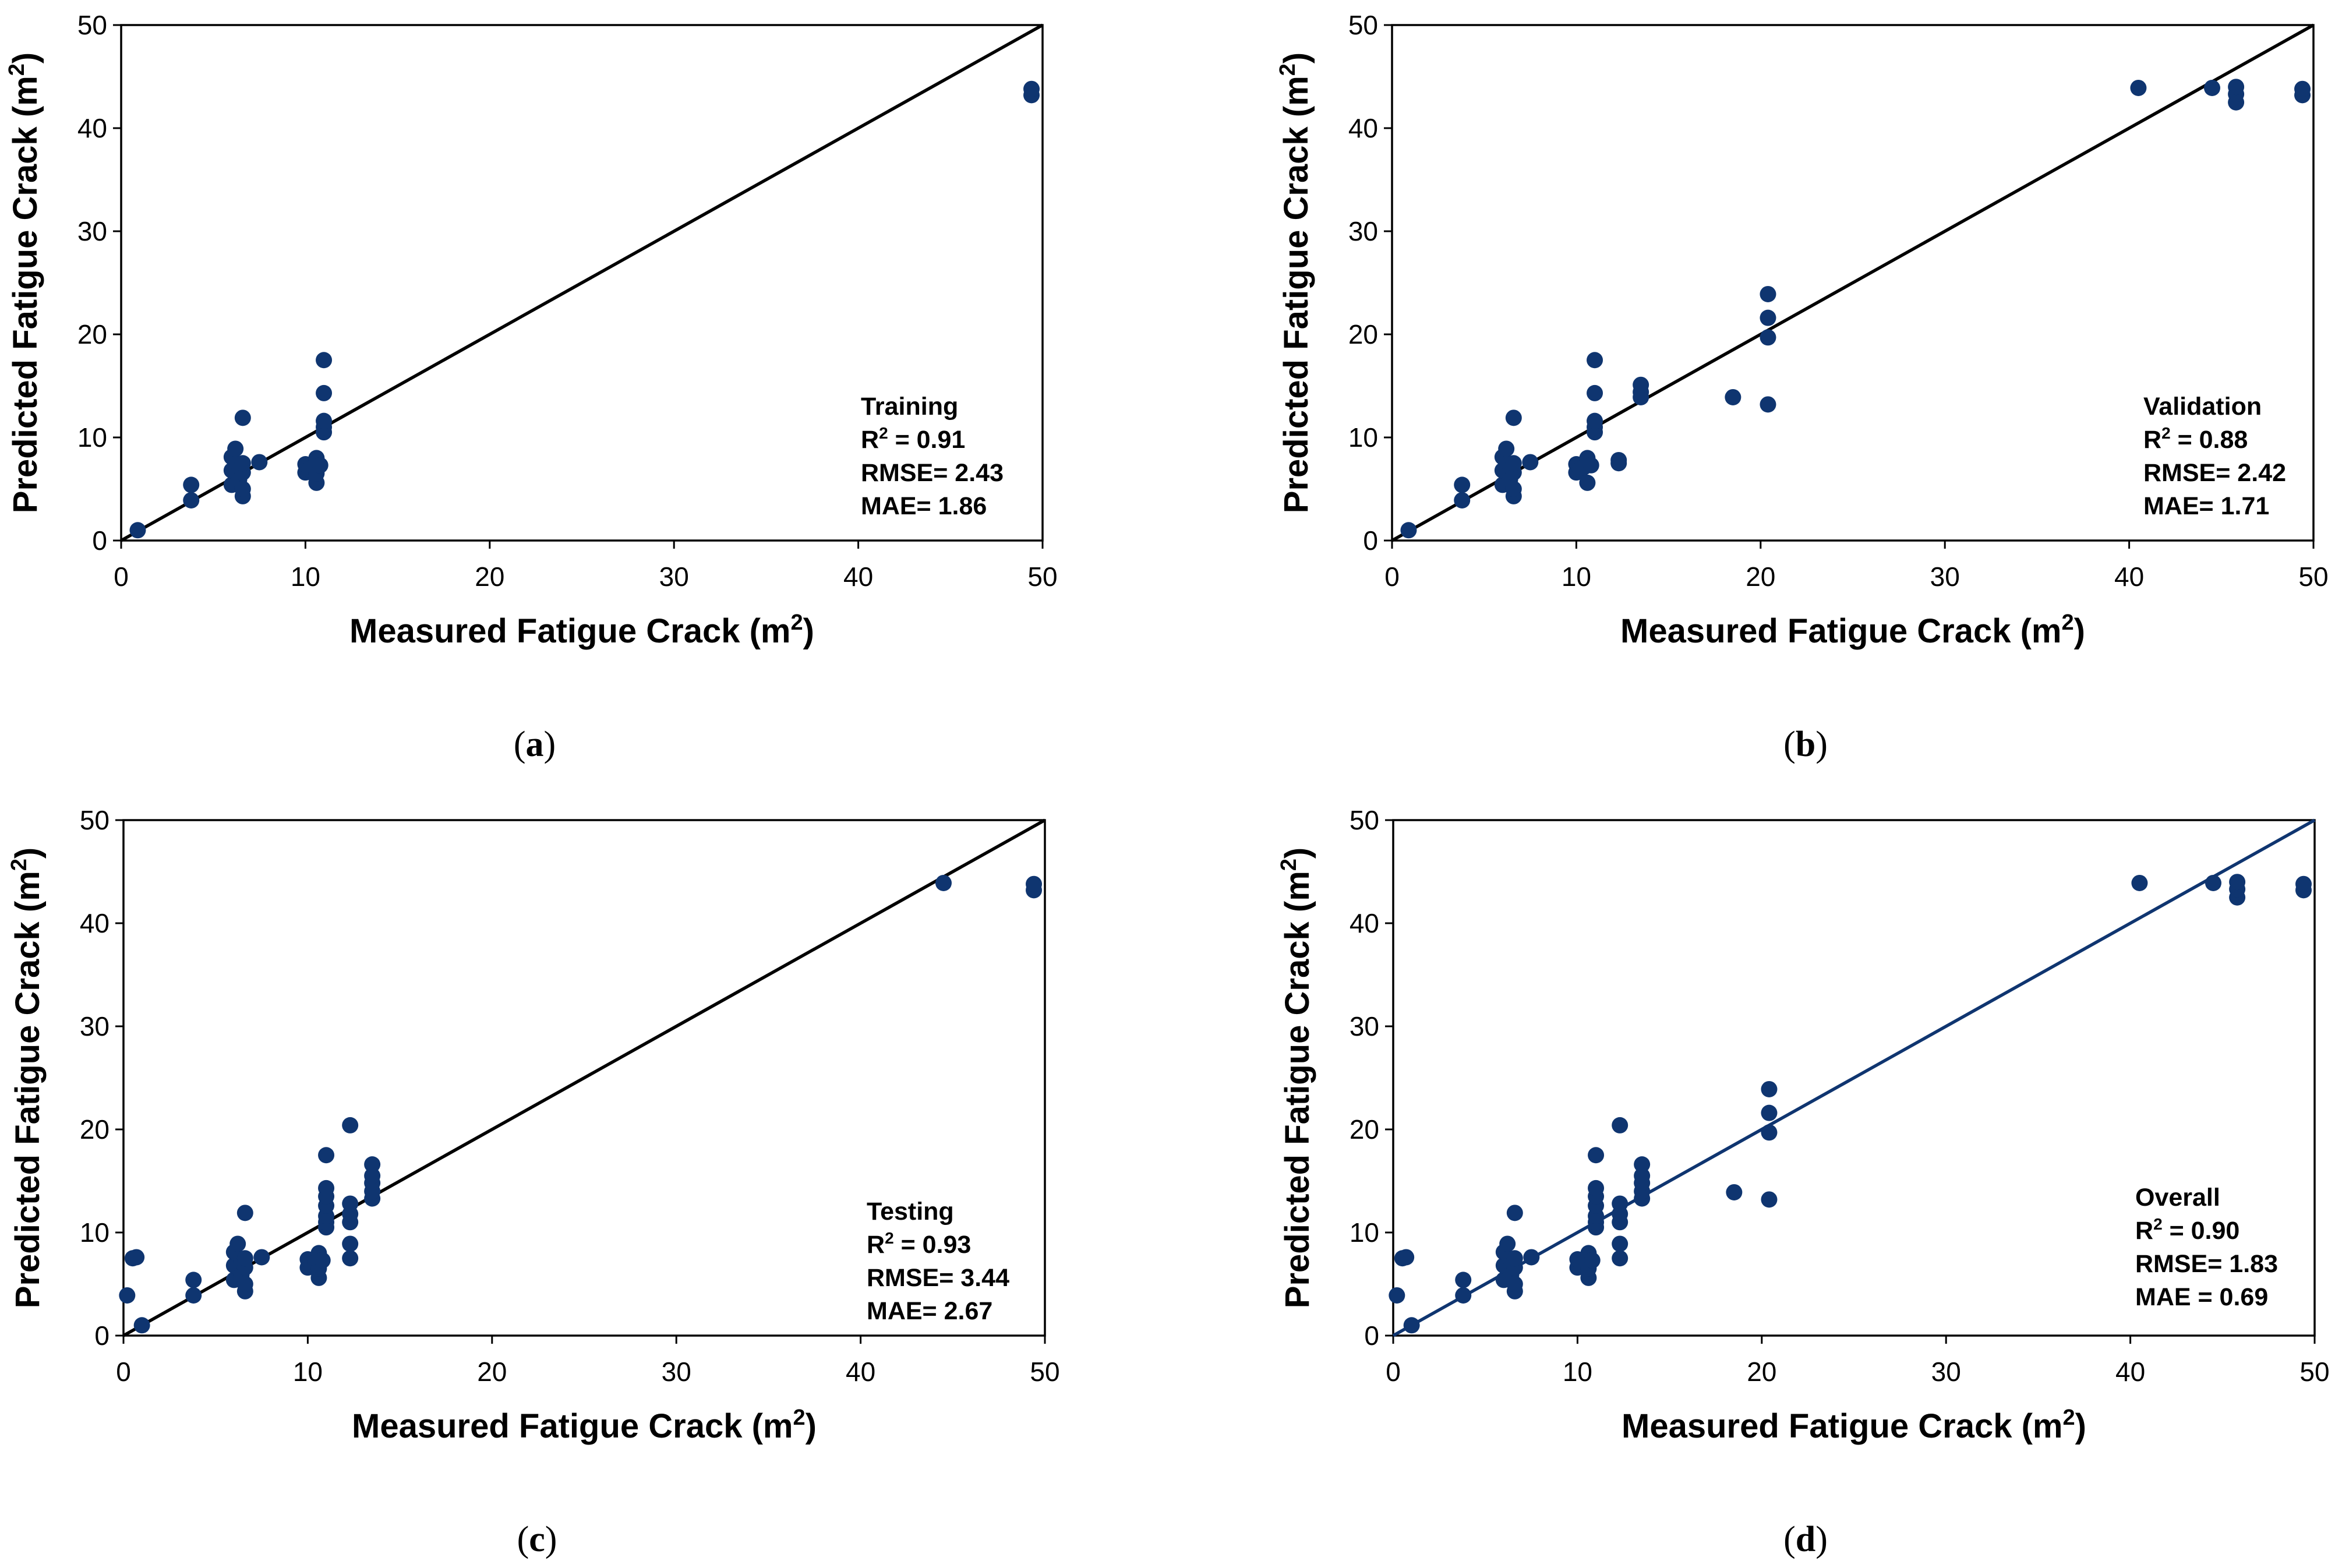 This screenshot has height=1568, width=2342. I want to click on y-tick-label: 0, so click(1371, 1335).